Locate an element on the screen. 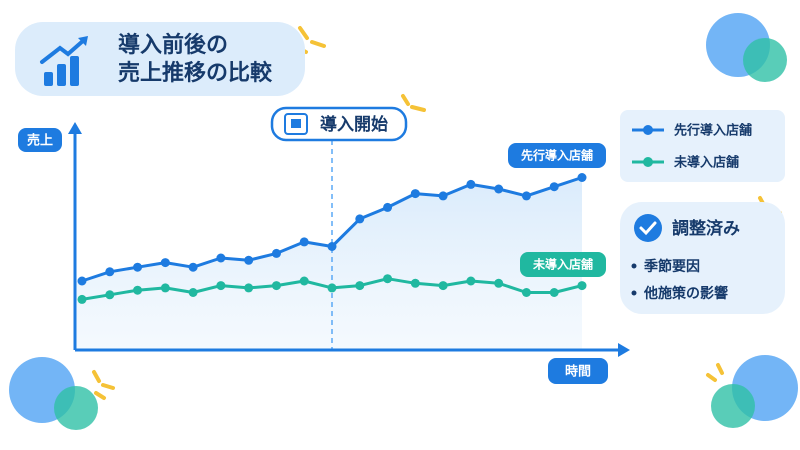 This screenshot has height=450, width=800. note-item: 季節要因 is located at coordinates (671, 266).